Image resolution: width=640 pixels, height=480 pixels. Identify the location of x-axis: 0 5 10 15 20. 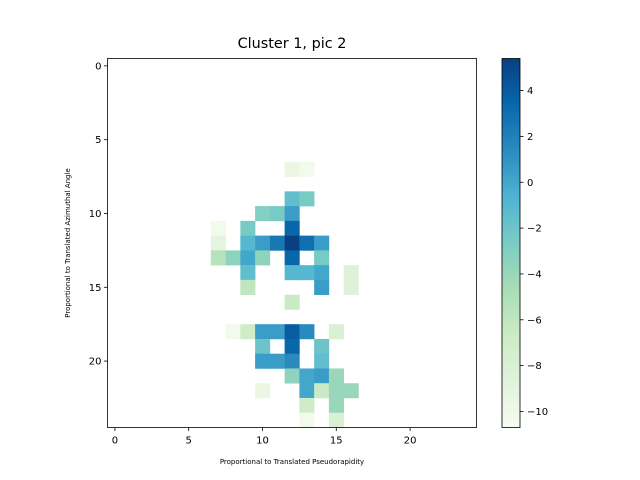
(264, 437).